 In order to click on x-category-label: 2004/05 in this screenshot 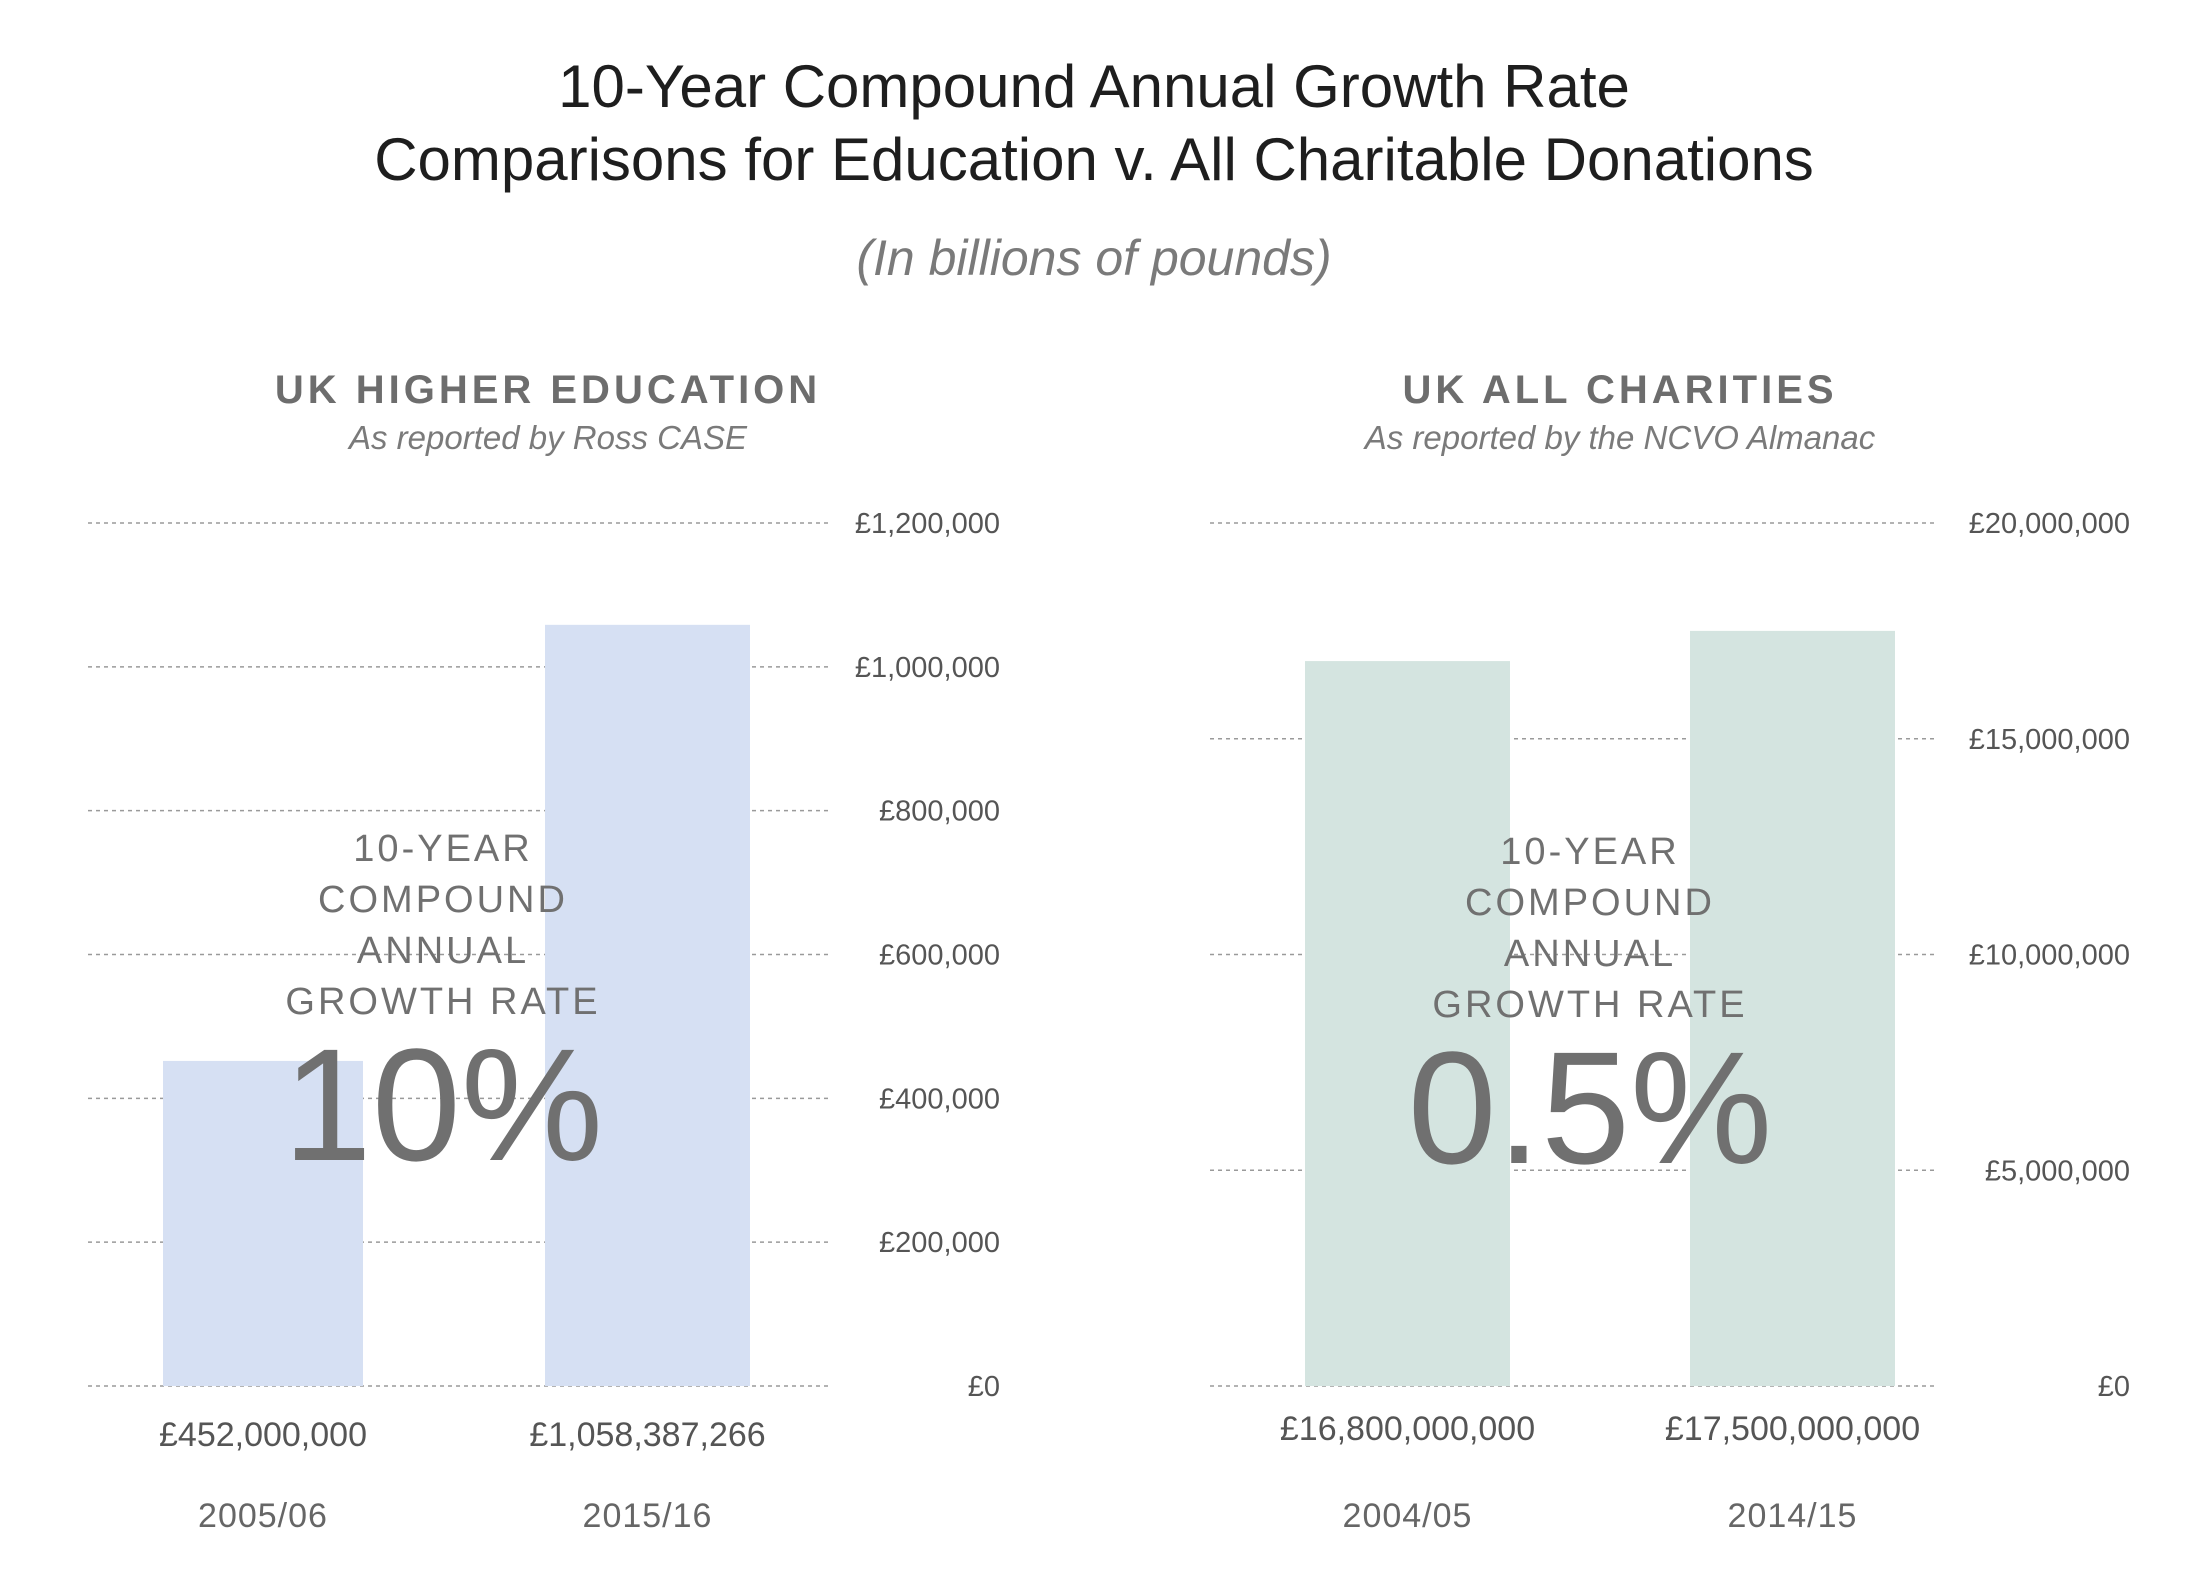, I will do `click(1408, 1516)`.